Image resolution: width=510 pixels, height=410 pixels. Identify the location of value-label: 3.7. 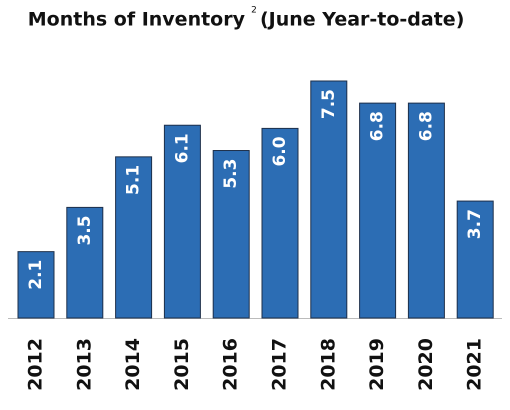
(475, 224).